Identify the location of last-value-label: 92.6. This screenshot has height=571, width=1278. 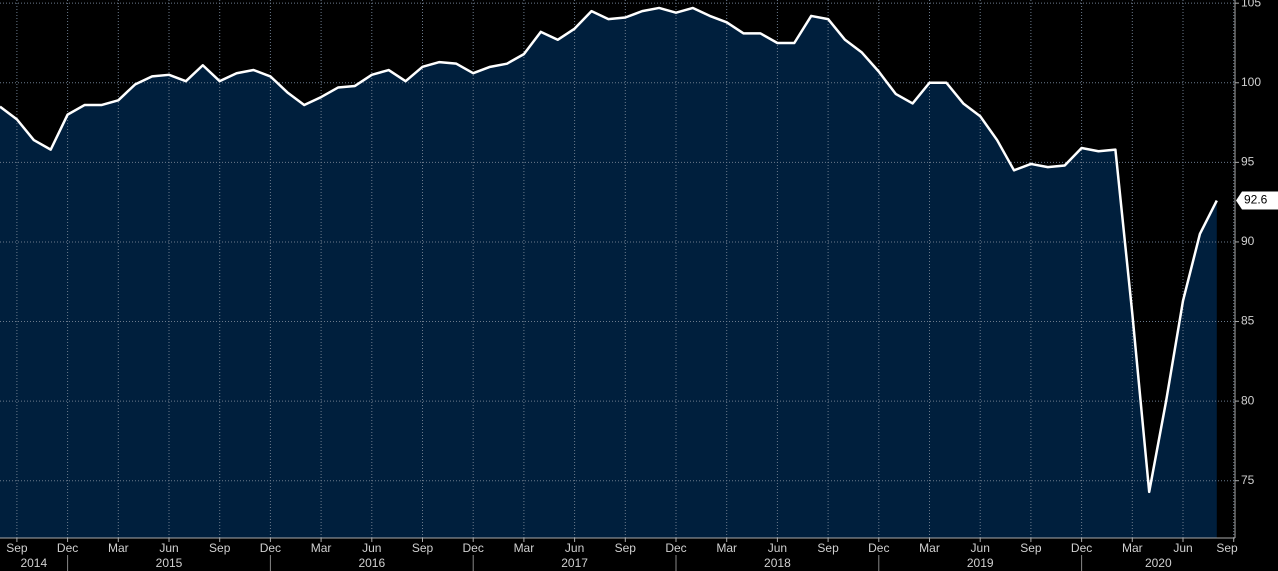
(1256, 200).